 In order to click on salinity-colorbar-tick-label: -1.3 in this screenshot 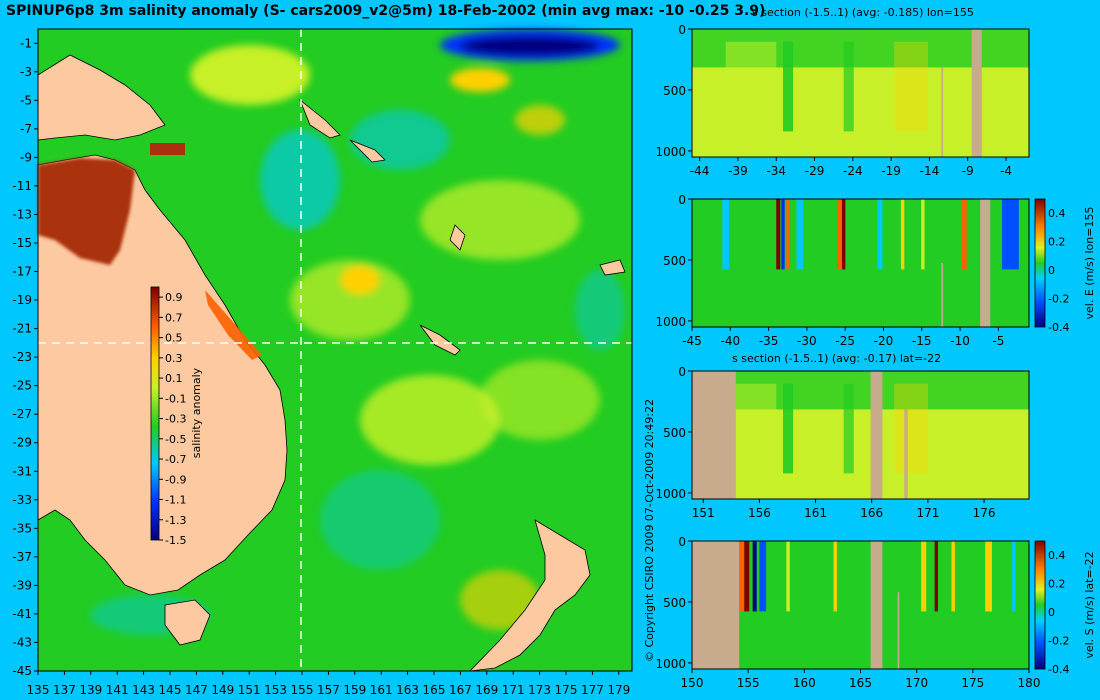, I will do `click(175, 520)`.